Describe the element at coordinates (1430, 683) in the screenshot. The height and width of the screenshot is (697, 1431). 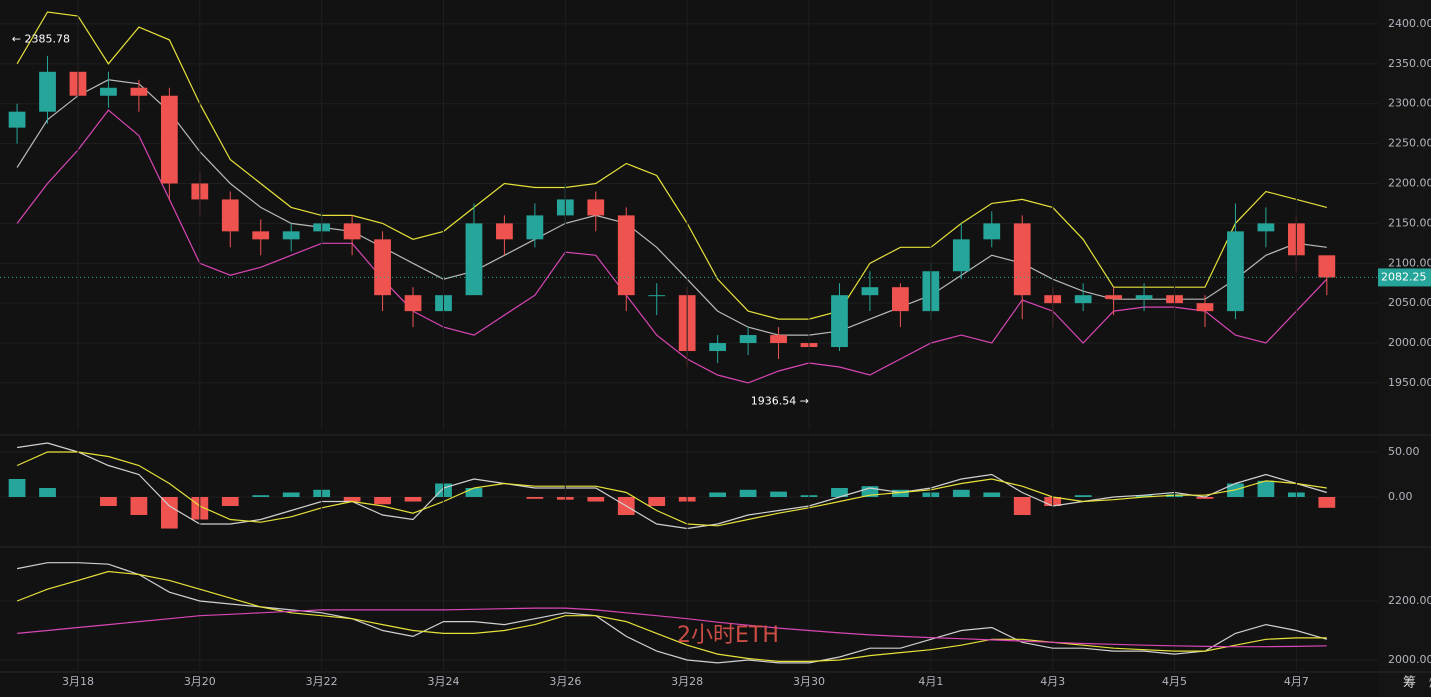
I see `corner-label: 爆` at that location.